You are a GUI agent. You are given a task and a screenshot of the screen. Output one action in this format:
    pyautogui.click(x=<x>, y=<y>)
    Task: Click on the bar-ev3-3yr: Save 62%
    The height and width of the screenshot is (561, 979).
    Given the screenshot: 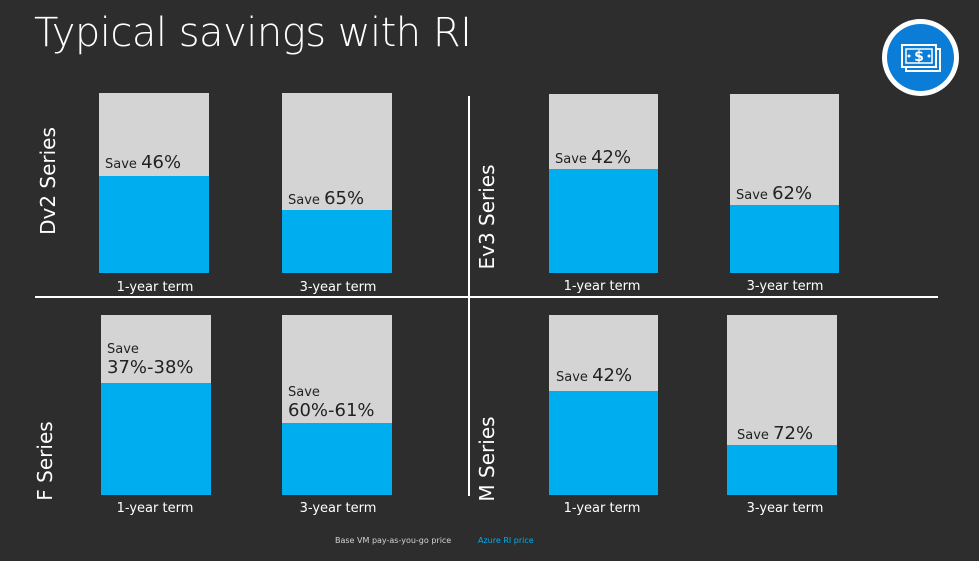 What is the action you would take?
    pyautogui.click(x=784, y=183)
    